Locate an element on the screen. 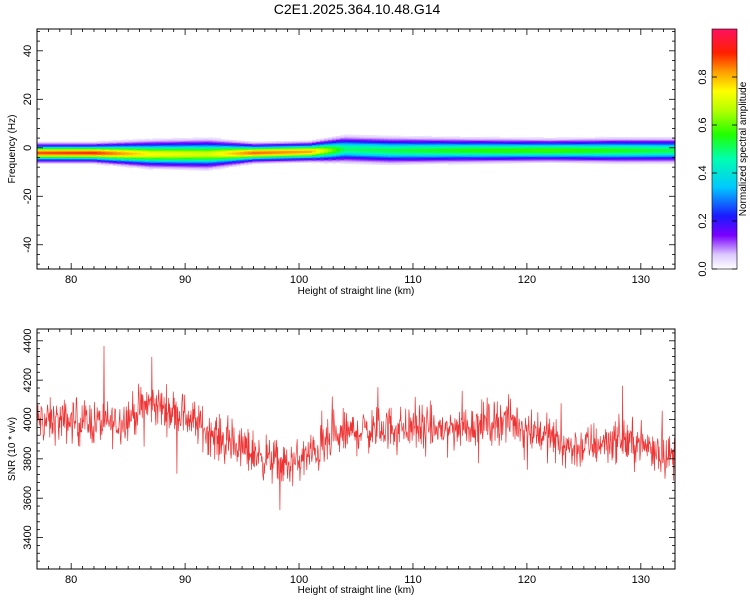 The width and height of the screenshot is (750, 600). snr-y-tick-label: 3800 is located at coordinates (28, 459).